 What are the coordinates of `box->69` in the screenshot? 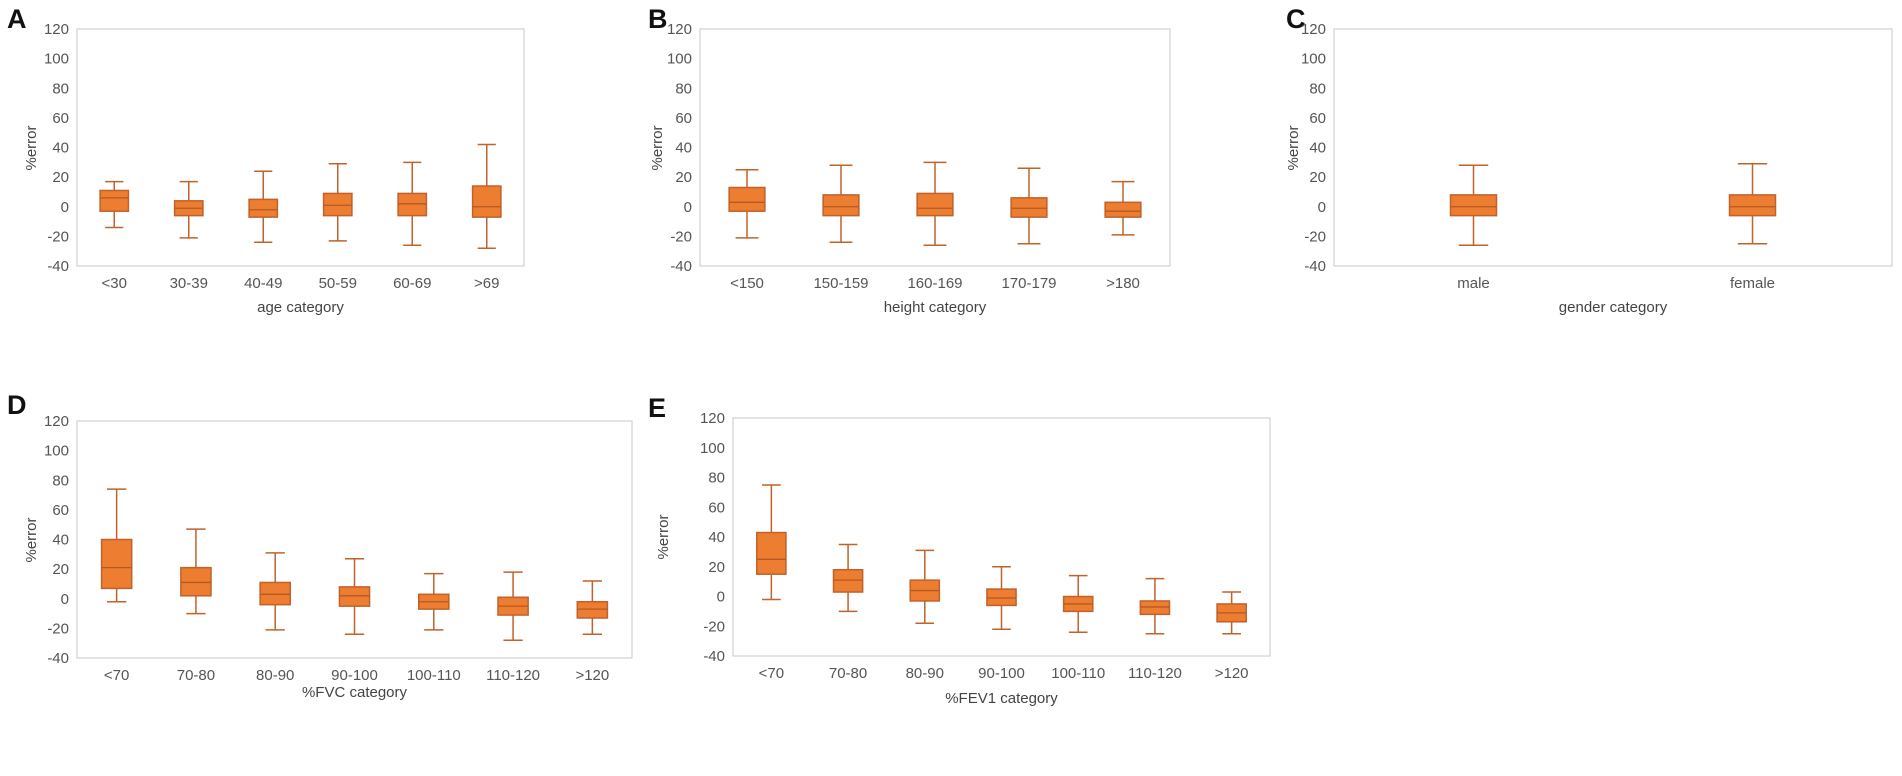 It's located at (486, 196).